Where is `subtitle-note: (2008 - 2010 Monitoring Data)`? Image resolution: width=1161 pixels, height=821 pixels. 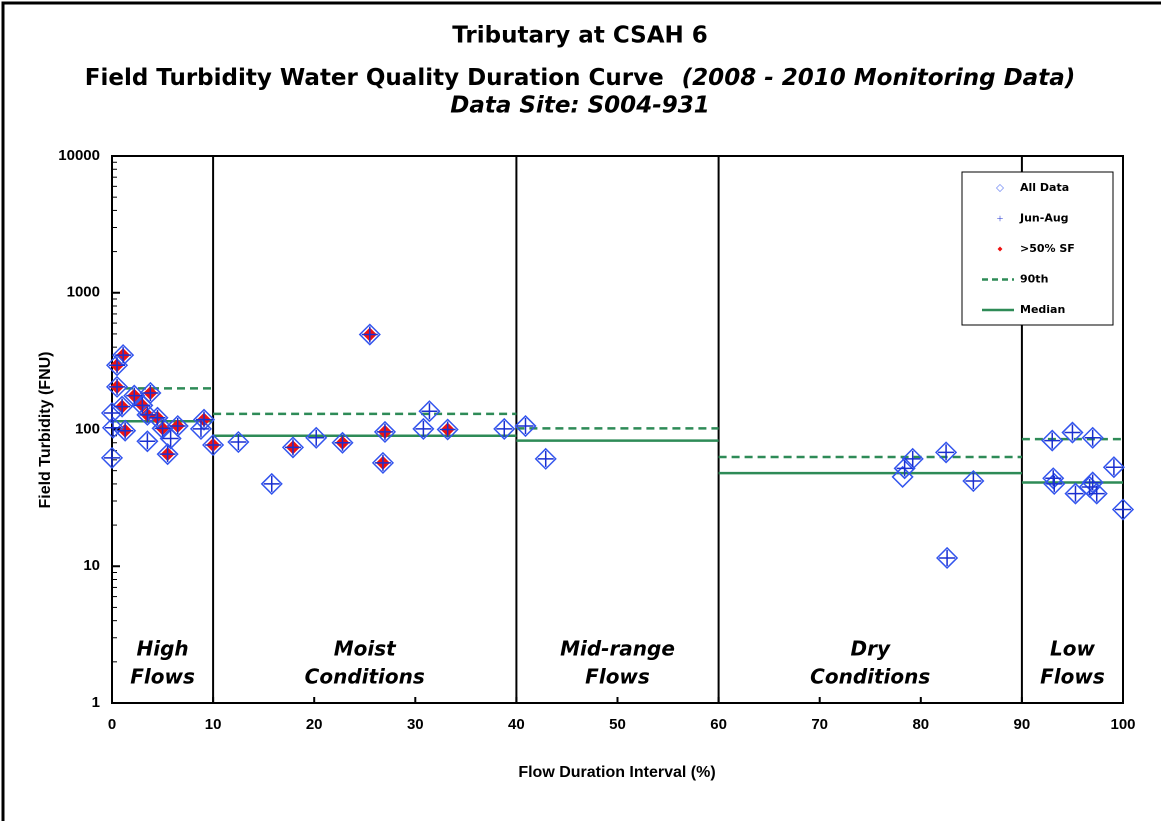
subtitle-note: (2008 - 2010 Monitoring Data) is located at coordinates (879, 78).